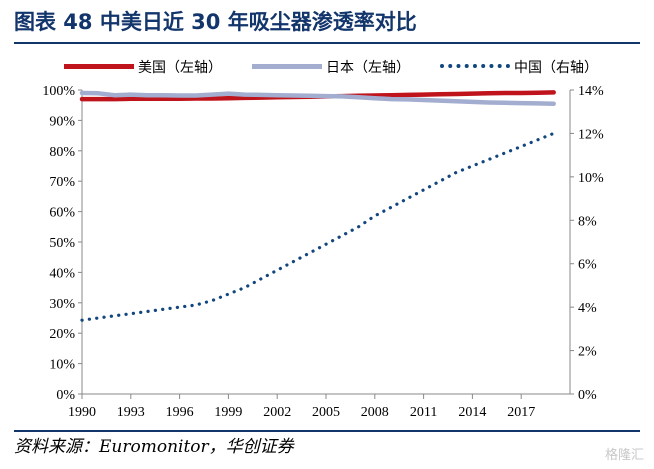 The image size is (654, 469). I want to click on x-tick-label: 2011, so click(423, 412).